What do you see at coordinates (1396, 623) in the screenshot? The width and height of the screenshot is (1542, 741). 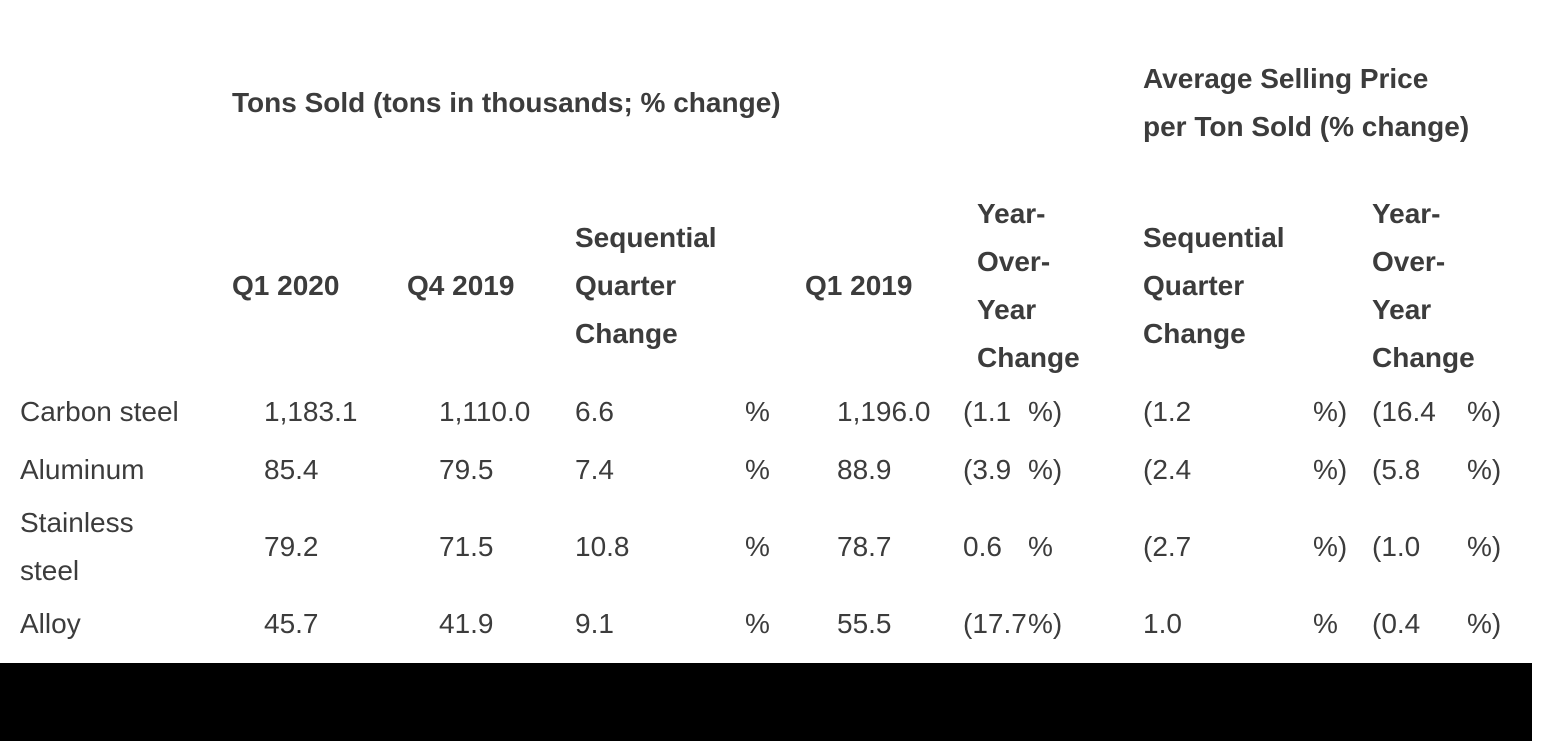 I see `cell-asp-yoy-change: (0.4` at bounding box center [1396, 623].